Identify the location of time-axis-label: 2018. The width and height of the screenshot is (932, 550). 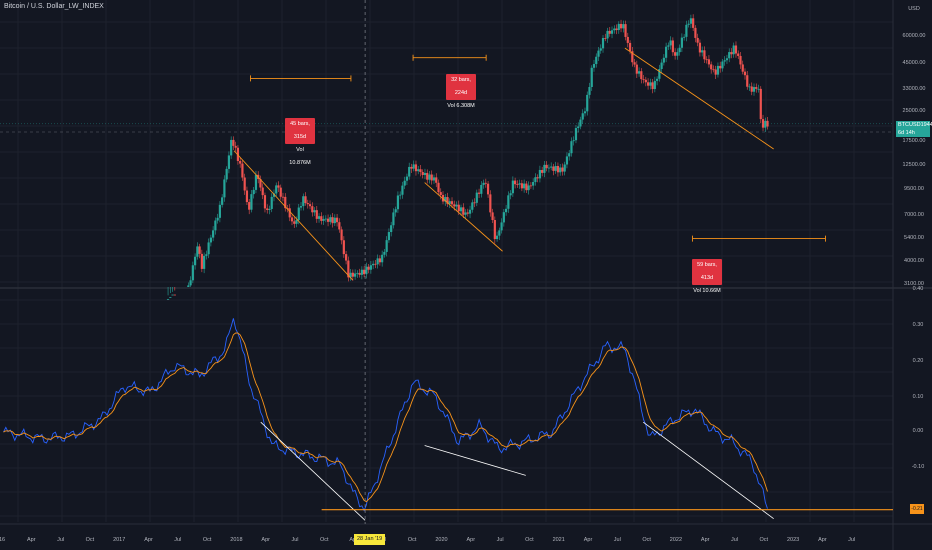
(236, 540).